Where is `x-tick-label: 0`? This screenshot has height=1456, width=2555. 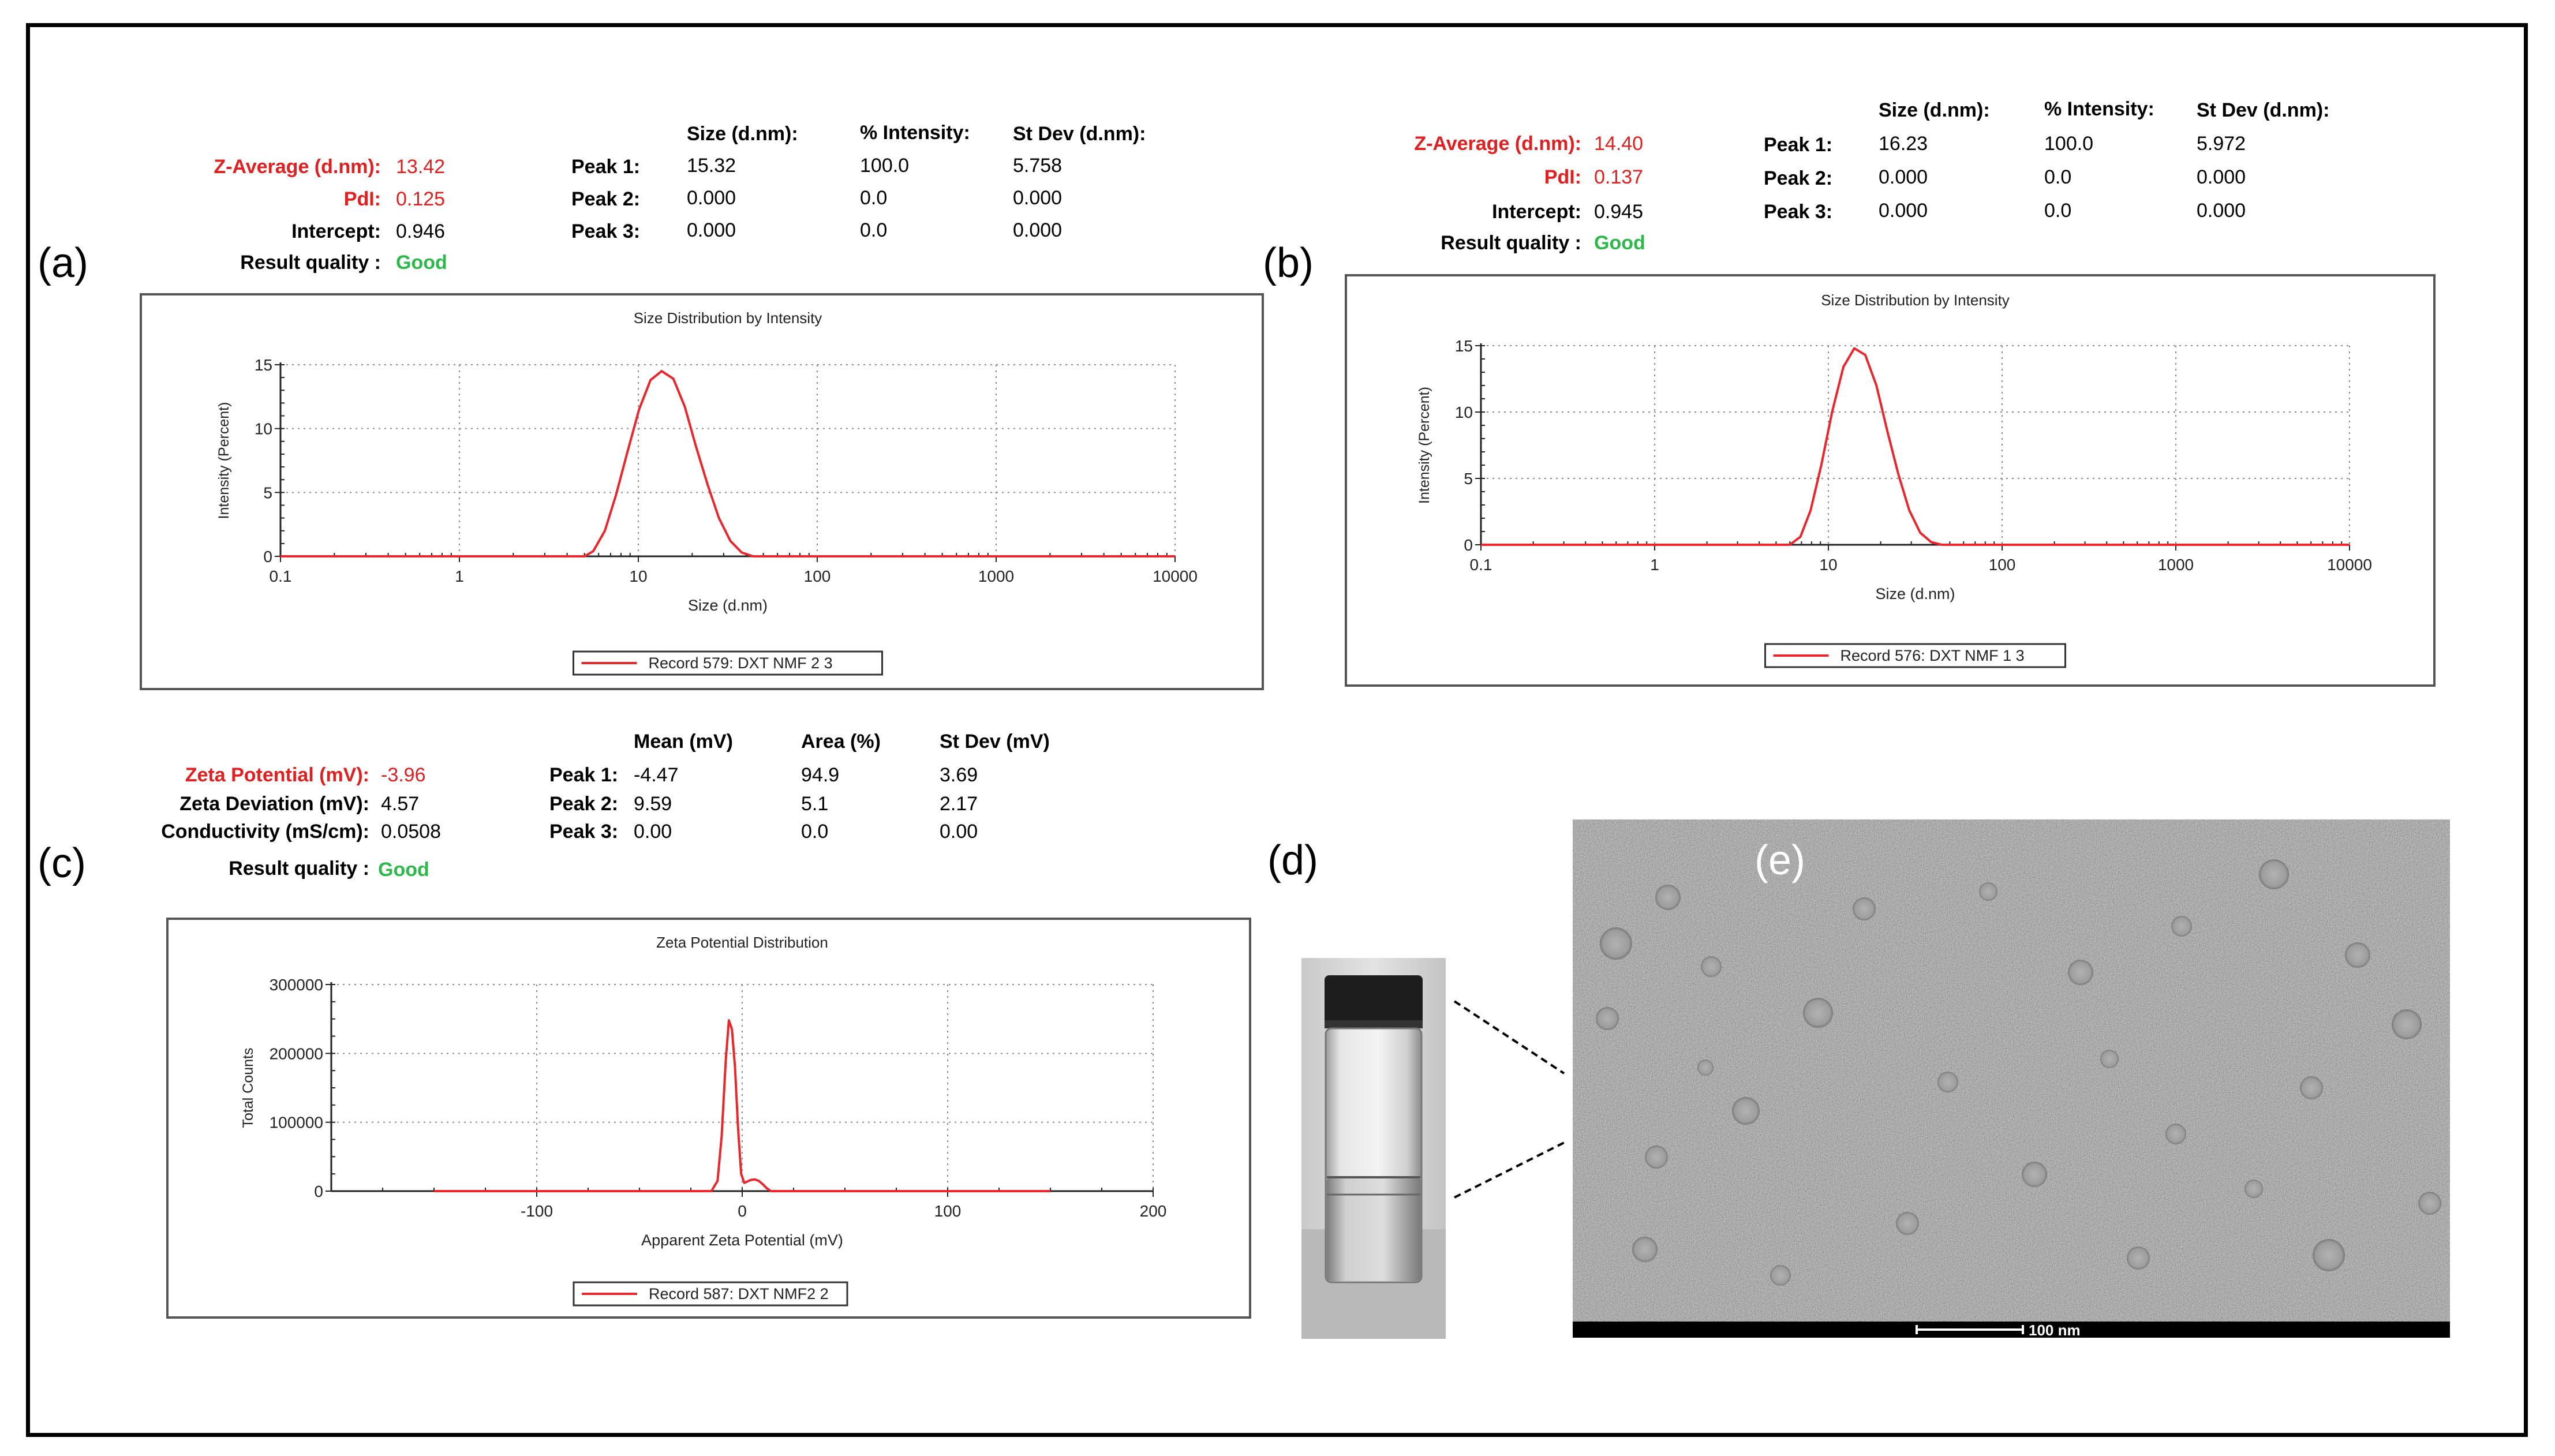 x-tick-label: 0 is located at coordinates (742, 1211).